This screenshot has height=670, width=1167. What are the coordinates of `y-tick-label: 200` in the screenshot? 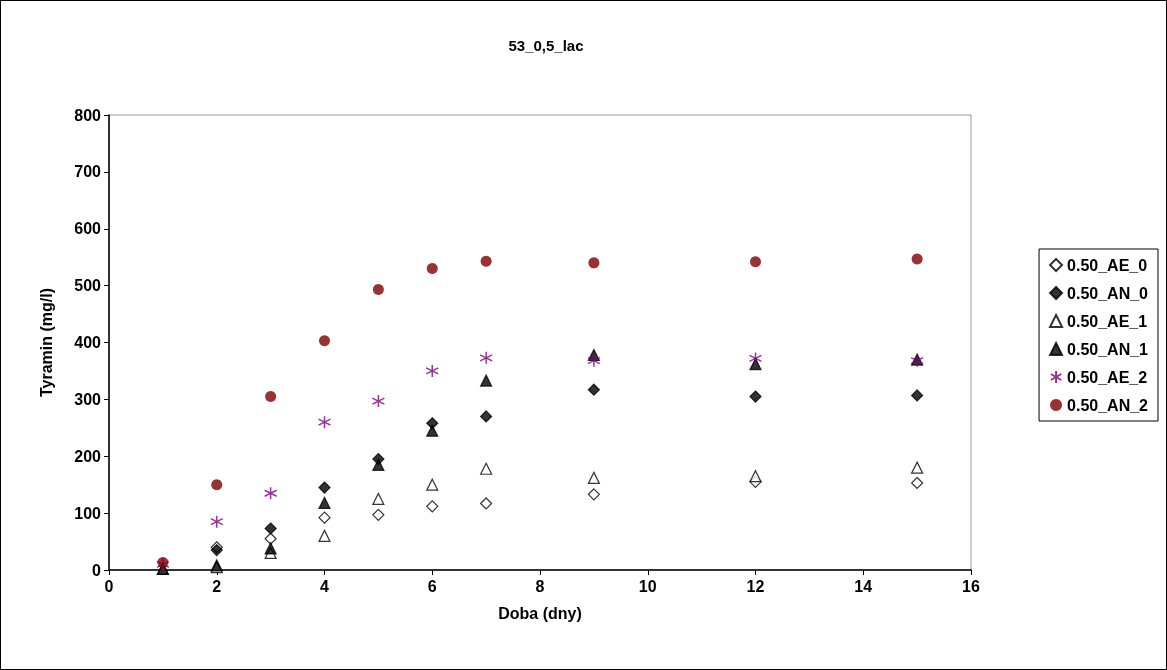 It's located at (88, 456).